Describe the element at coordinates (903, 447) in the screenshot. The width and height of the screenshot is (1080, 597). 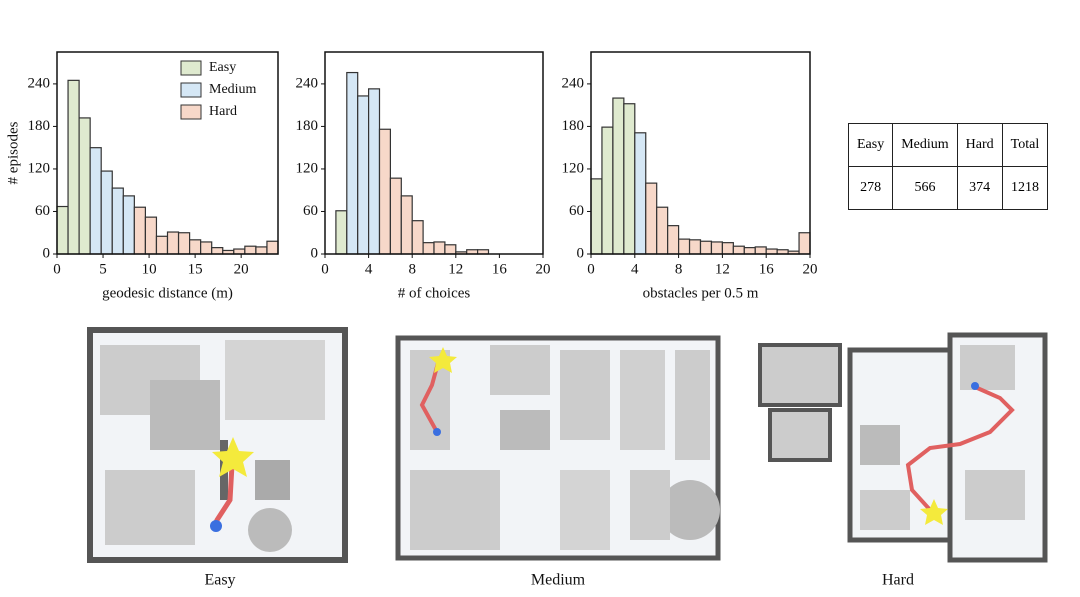
I see `floor-plan-hard` at that location.